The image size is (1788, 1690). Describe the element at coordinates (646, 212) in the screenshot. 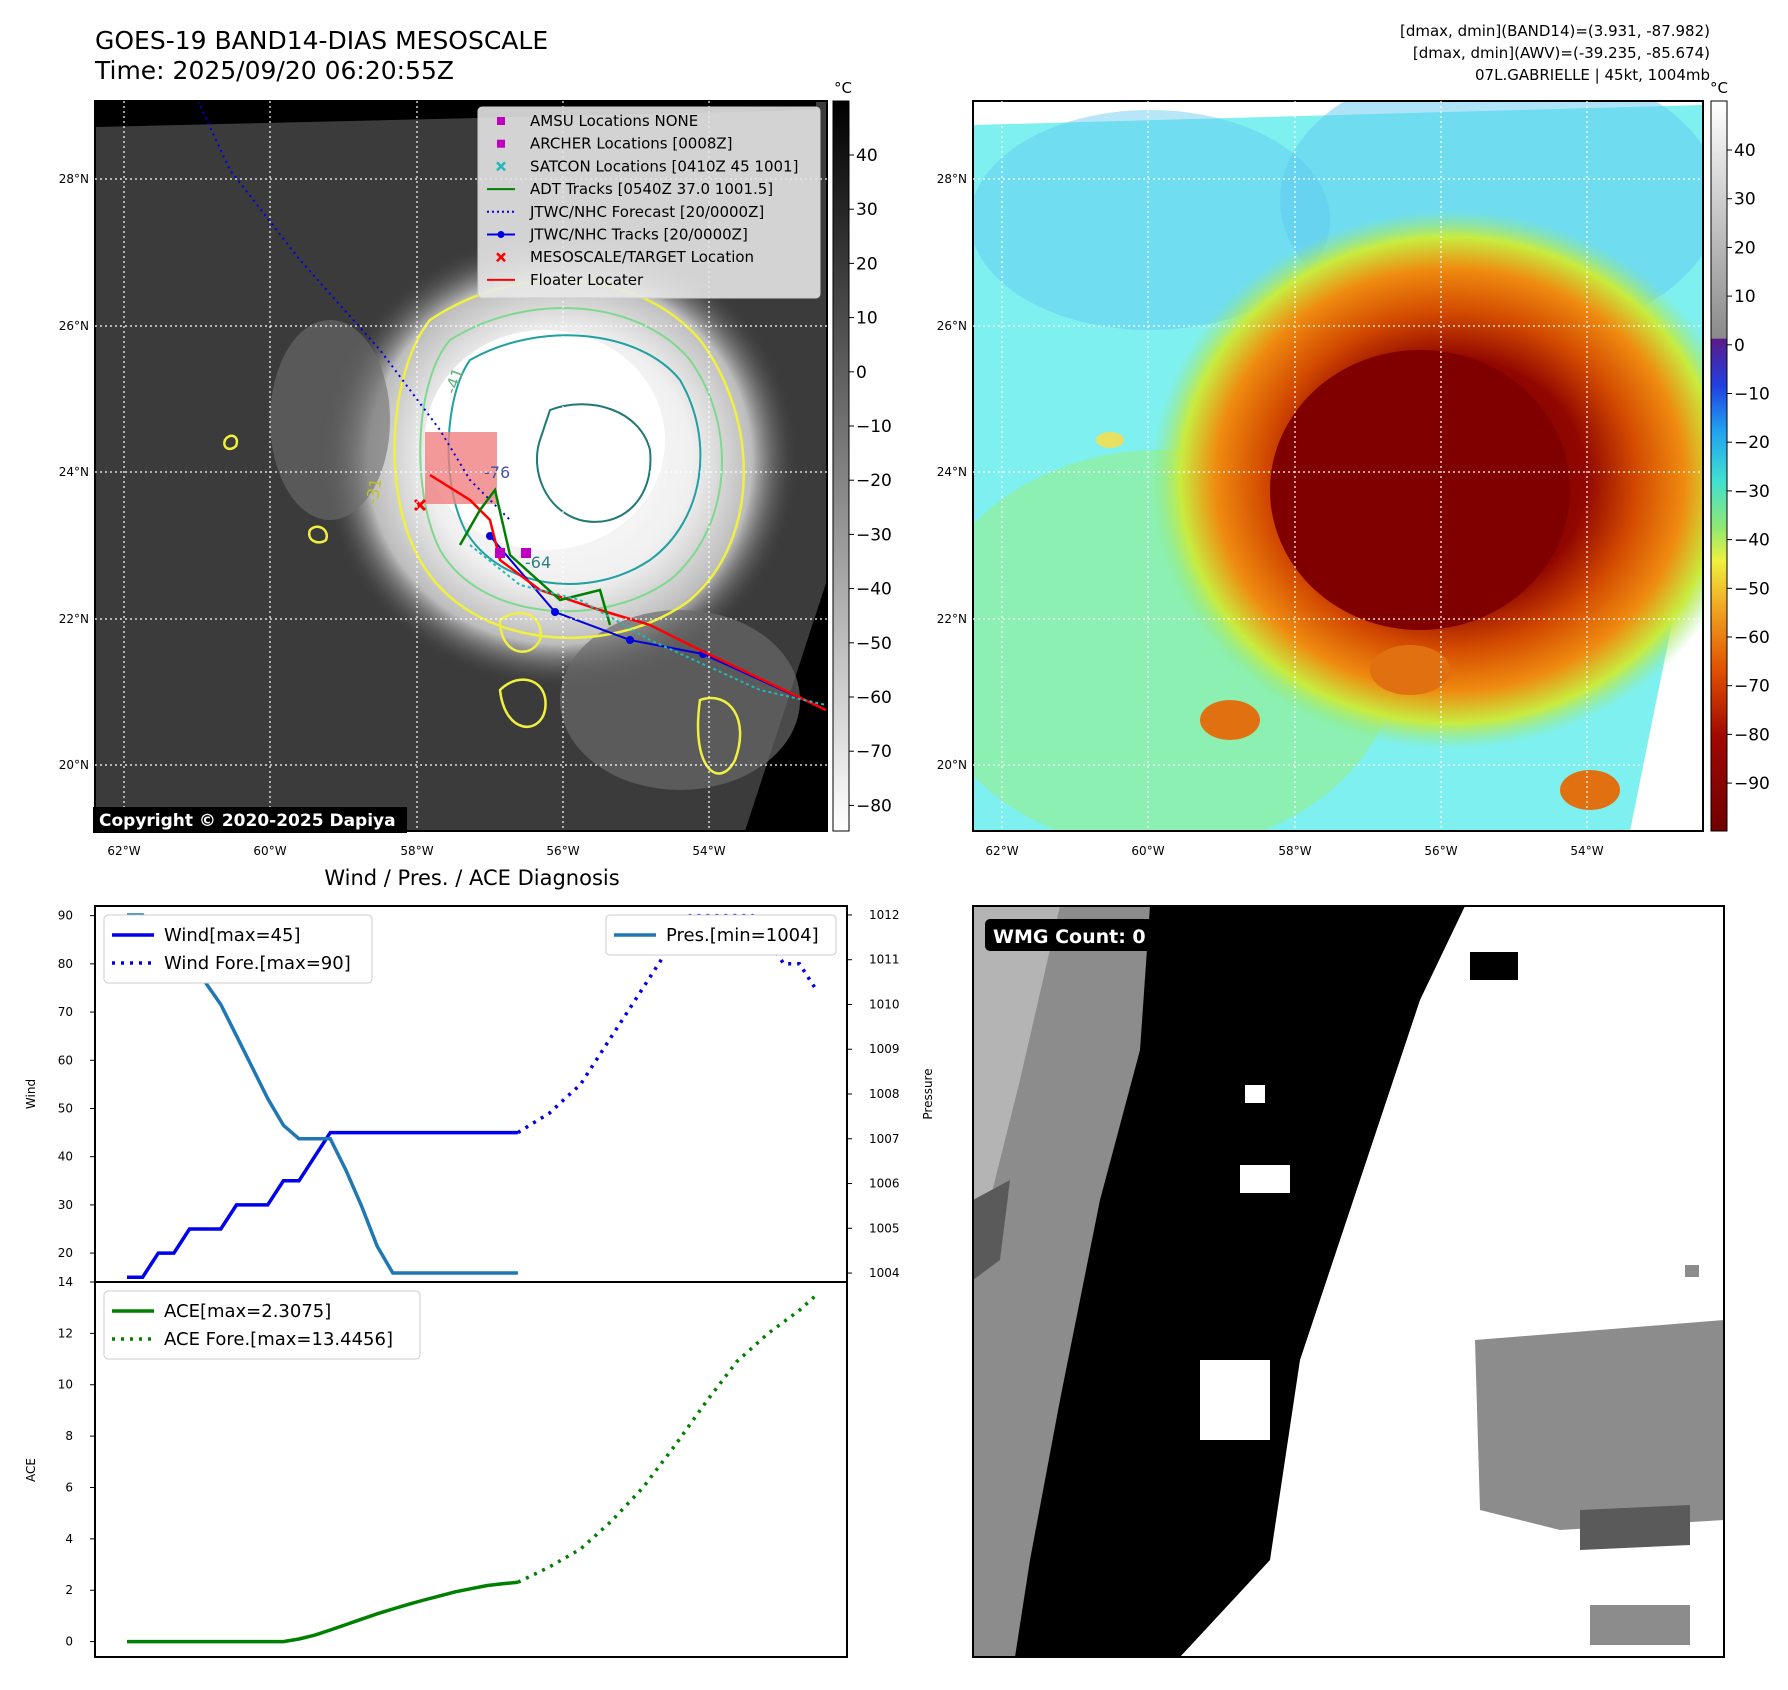

I see `legend-label: JTWC/NHC Forecast [20/0000Z]` at that location.